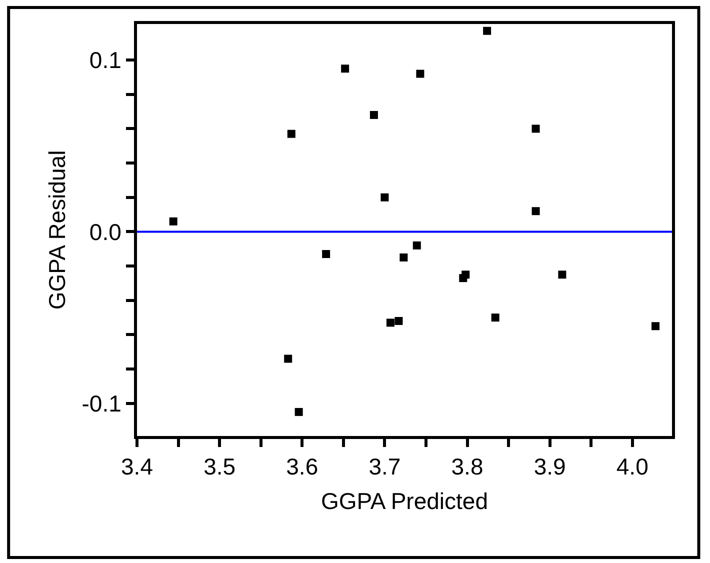  I want to click on x-tick-label: 4.0, so click(632, 467).